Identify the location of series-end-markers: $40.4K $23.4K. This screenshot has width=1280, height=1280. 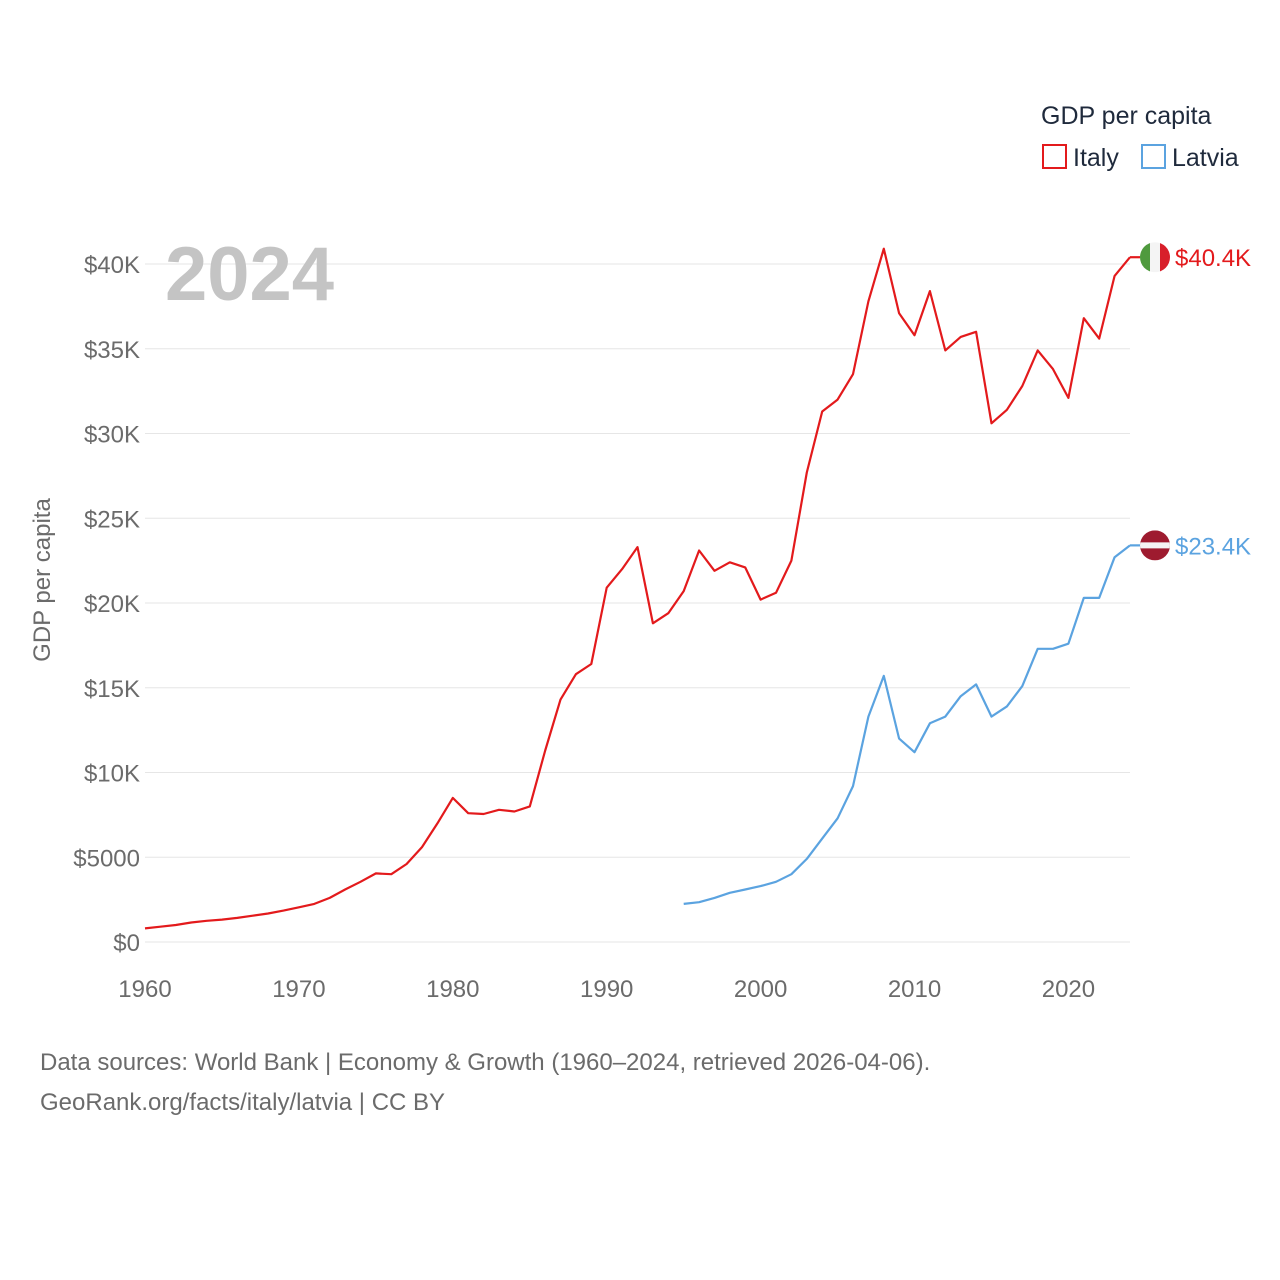
(1190, 401).